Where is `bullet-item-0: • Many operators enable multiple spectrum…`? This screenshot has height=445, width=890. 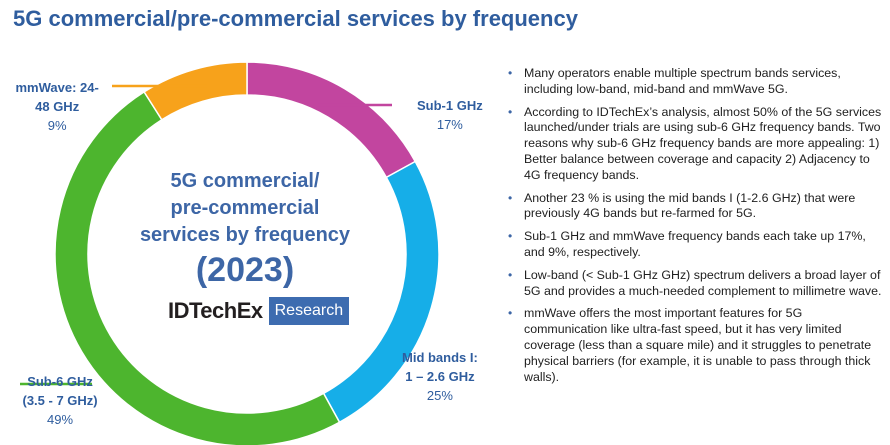 bullet-item-0: • Many operators enable multiple spectrum… is located at coordinates (697, 82).